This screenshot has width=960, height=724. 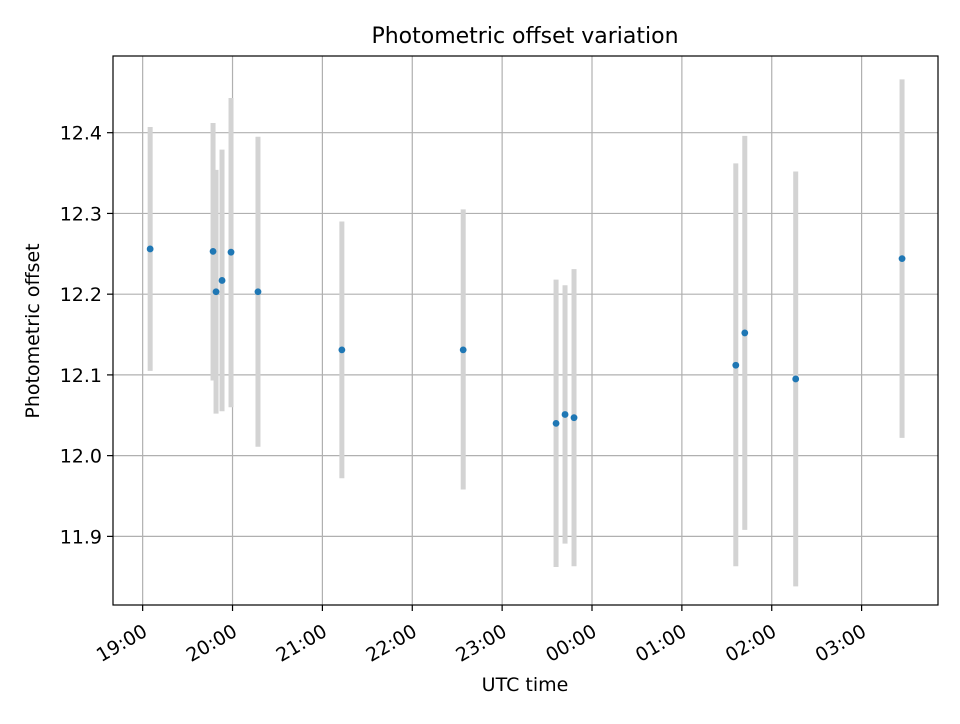 What do you see at coordinates (661, 643) in the screenshot?
I see `x-tick-label: 01:00` at bounding box center [661, 643].